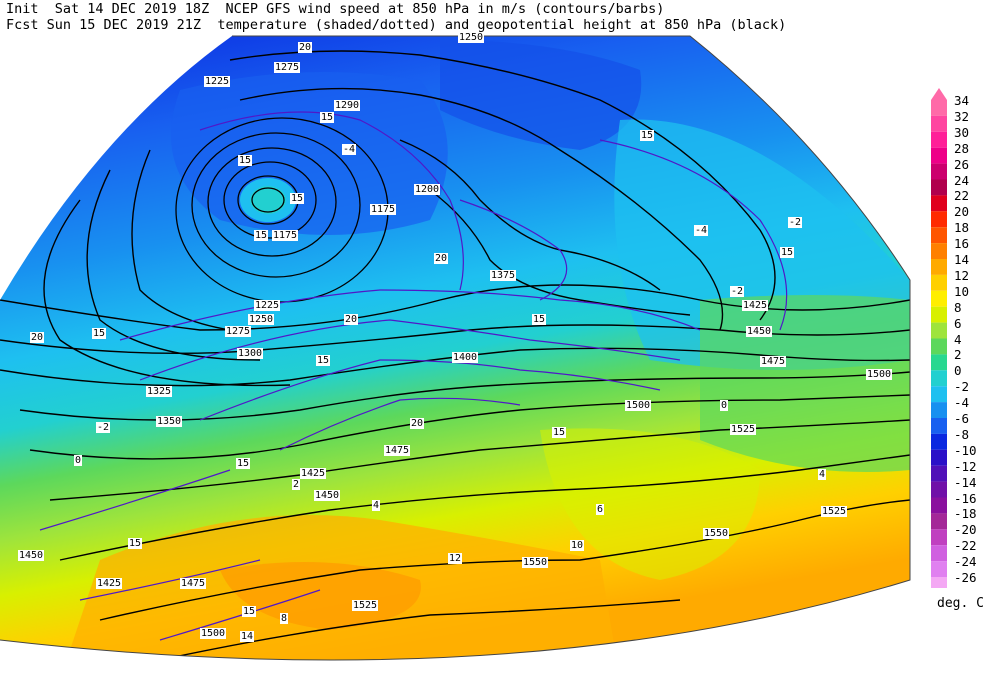 This screenshot has width=1000, height=680. Describe the element at coordinates (962, 228) in the screenshot. I see `colorbar-level-label: 18` at that location.